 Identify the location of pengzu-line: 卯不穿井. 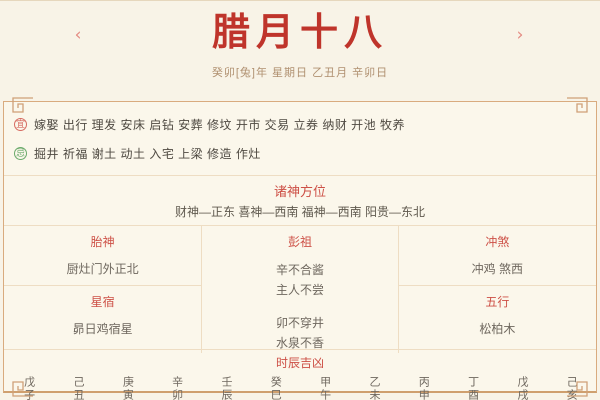
(299, 323).